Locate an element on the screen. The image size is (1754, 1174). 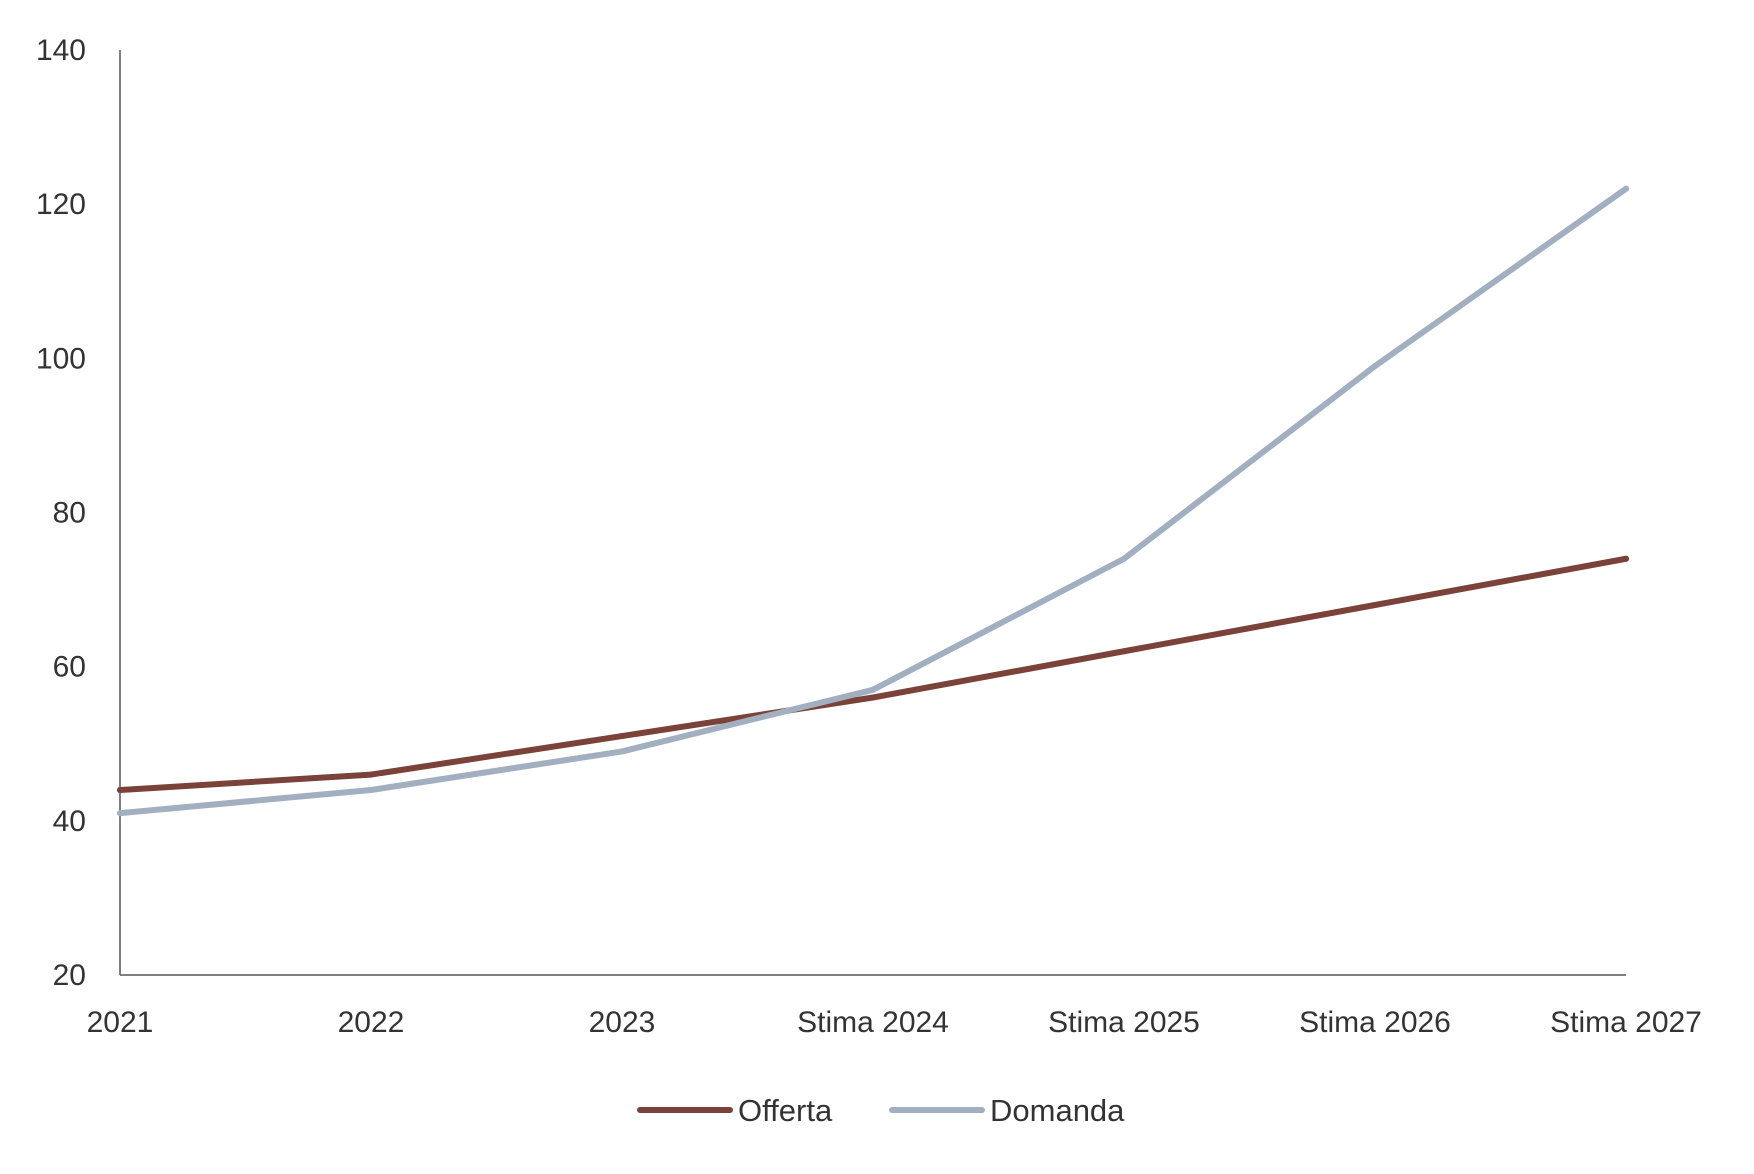
legend-label-offerta: Offerta is located at coordinates (785, 1110).